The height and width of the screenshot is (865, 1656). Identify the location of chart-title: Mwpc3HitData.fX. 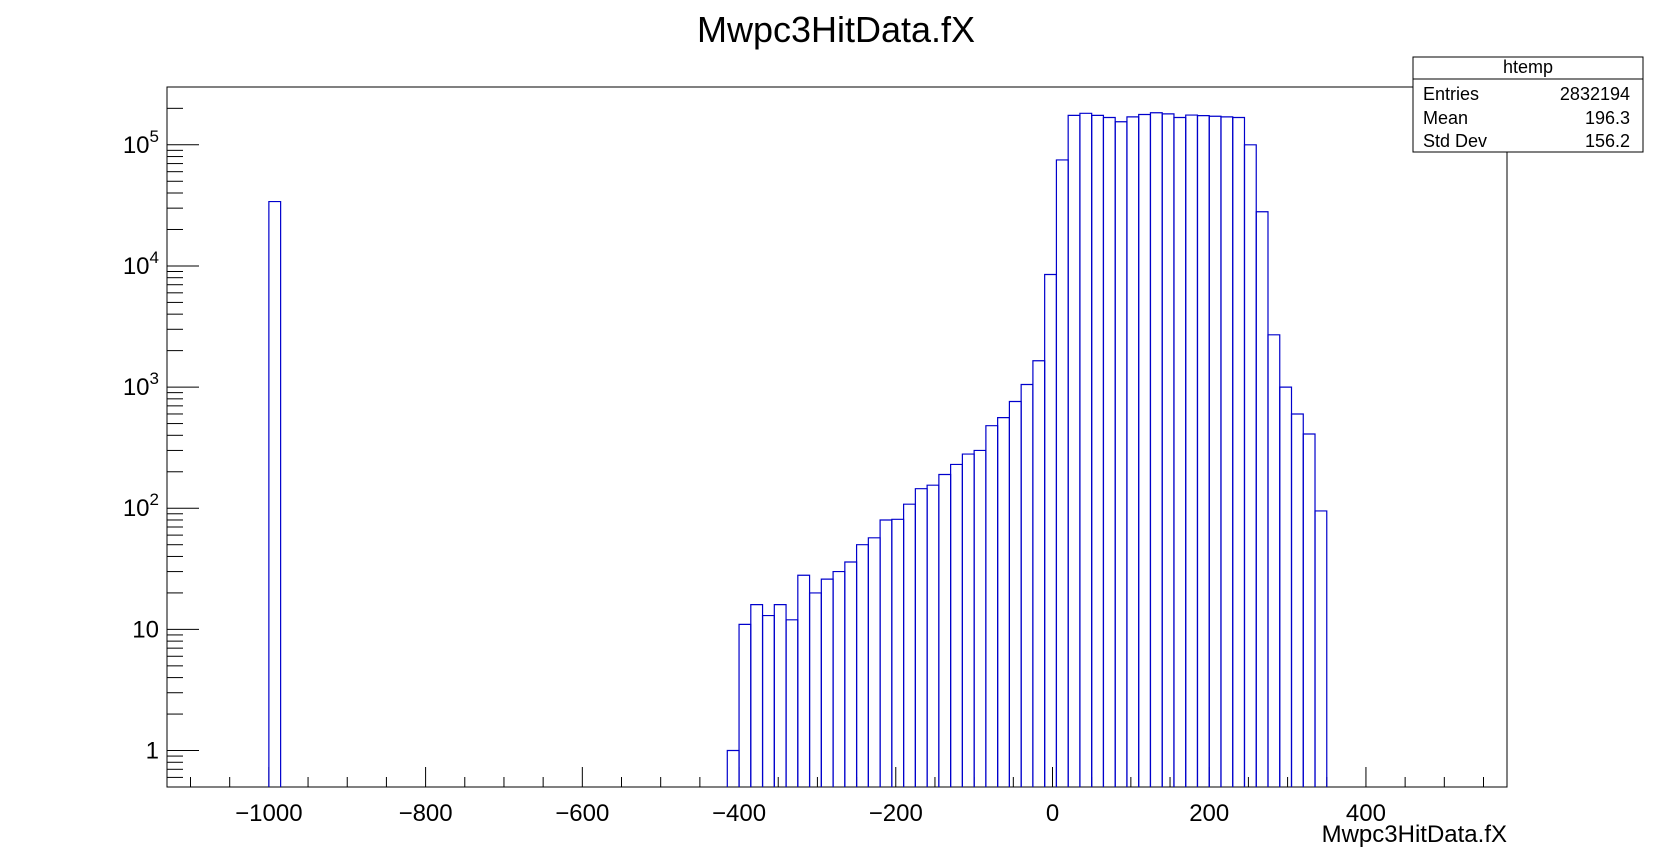
(836, 29).